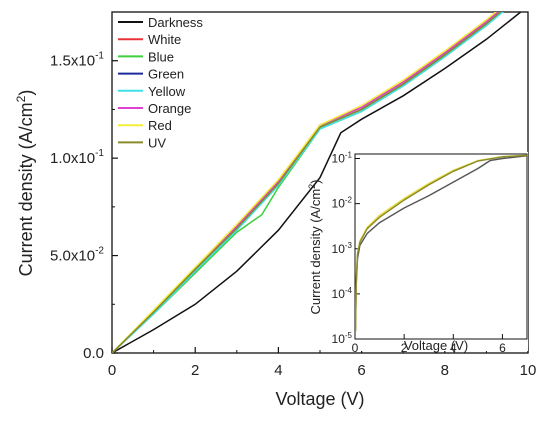 The image size is (550, 421). I want to click on inset-series-line-uv, so click(441, 243).